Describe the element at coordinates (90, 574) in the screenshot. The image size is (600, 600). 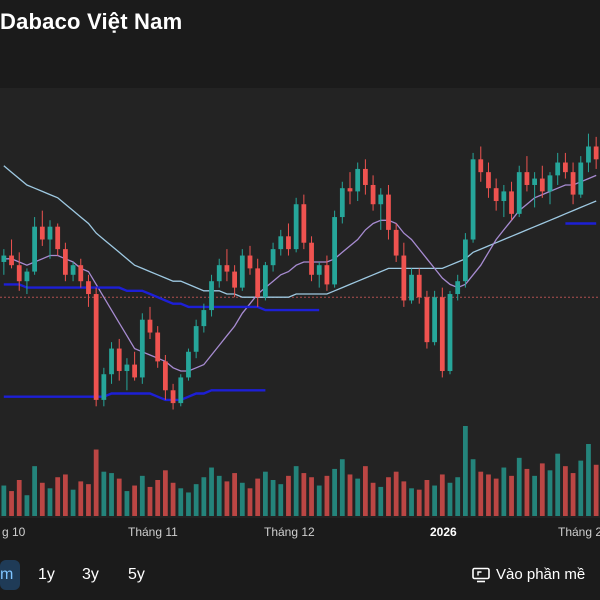
I see `range-button-3y: 3y` at that location.